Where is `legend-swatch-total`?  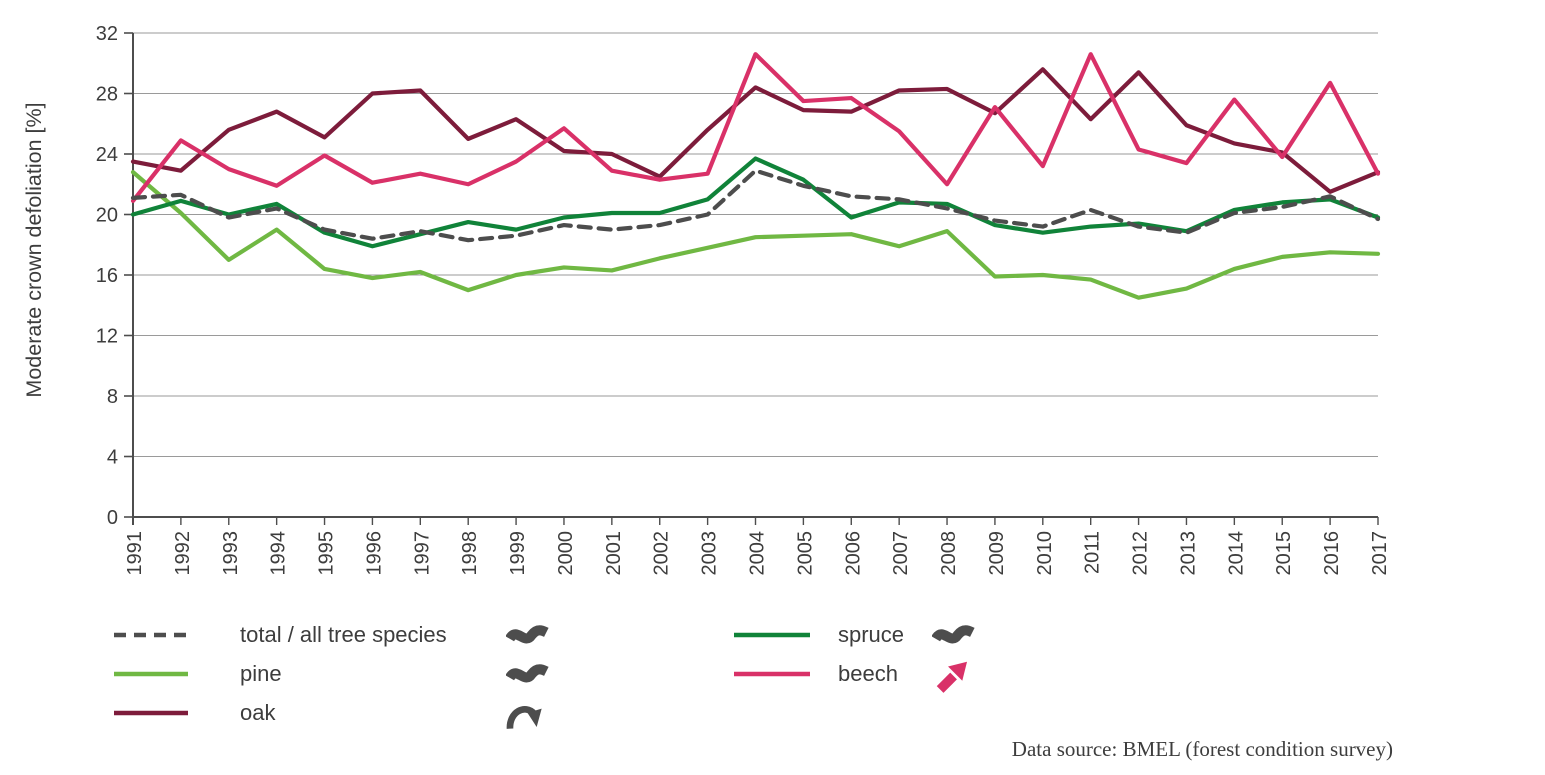 legend-swatch-total is located at coordinates (151, 635).